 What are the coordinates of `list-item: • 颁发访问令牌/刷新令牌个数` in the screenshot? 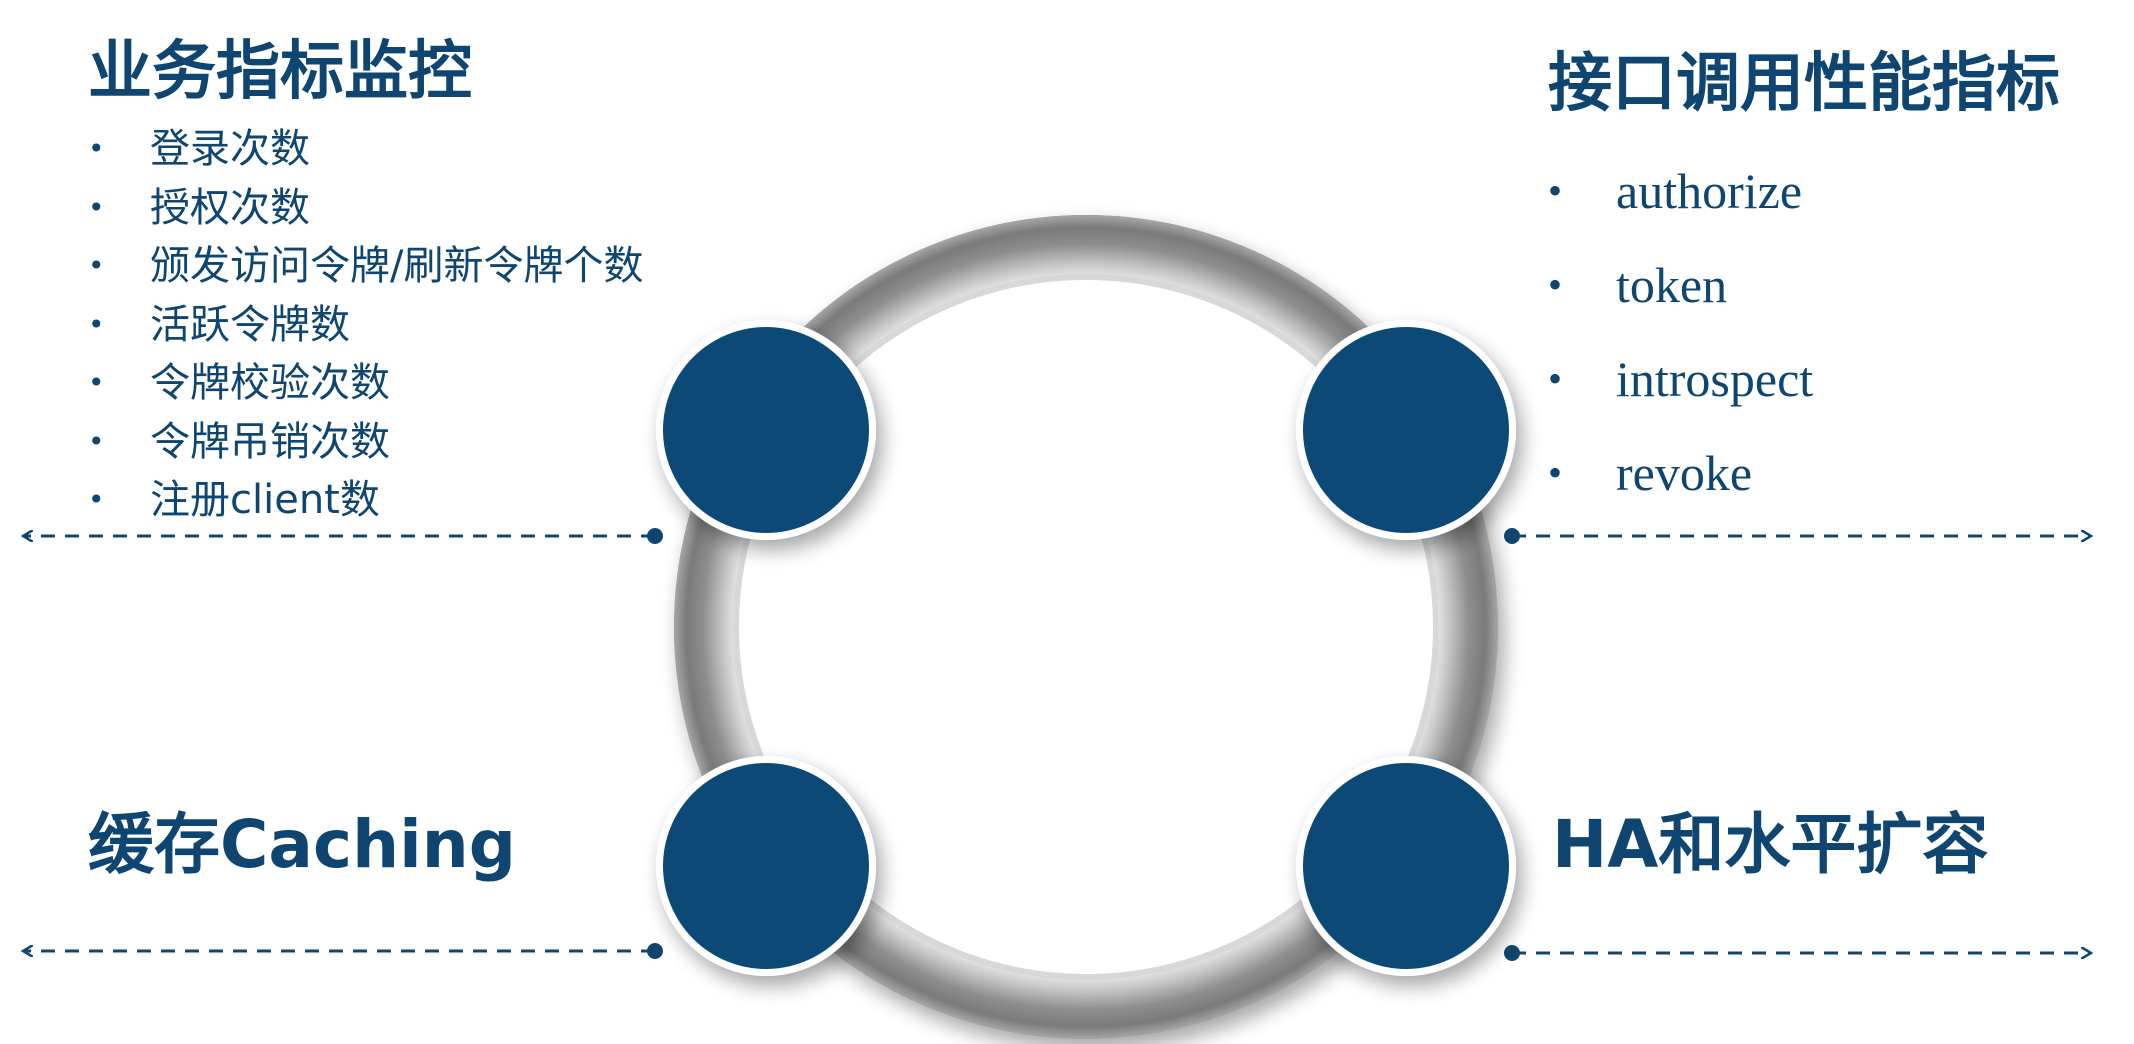 It's located at (448, 266).